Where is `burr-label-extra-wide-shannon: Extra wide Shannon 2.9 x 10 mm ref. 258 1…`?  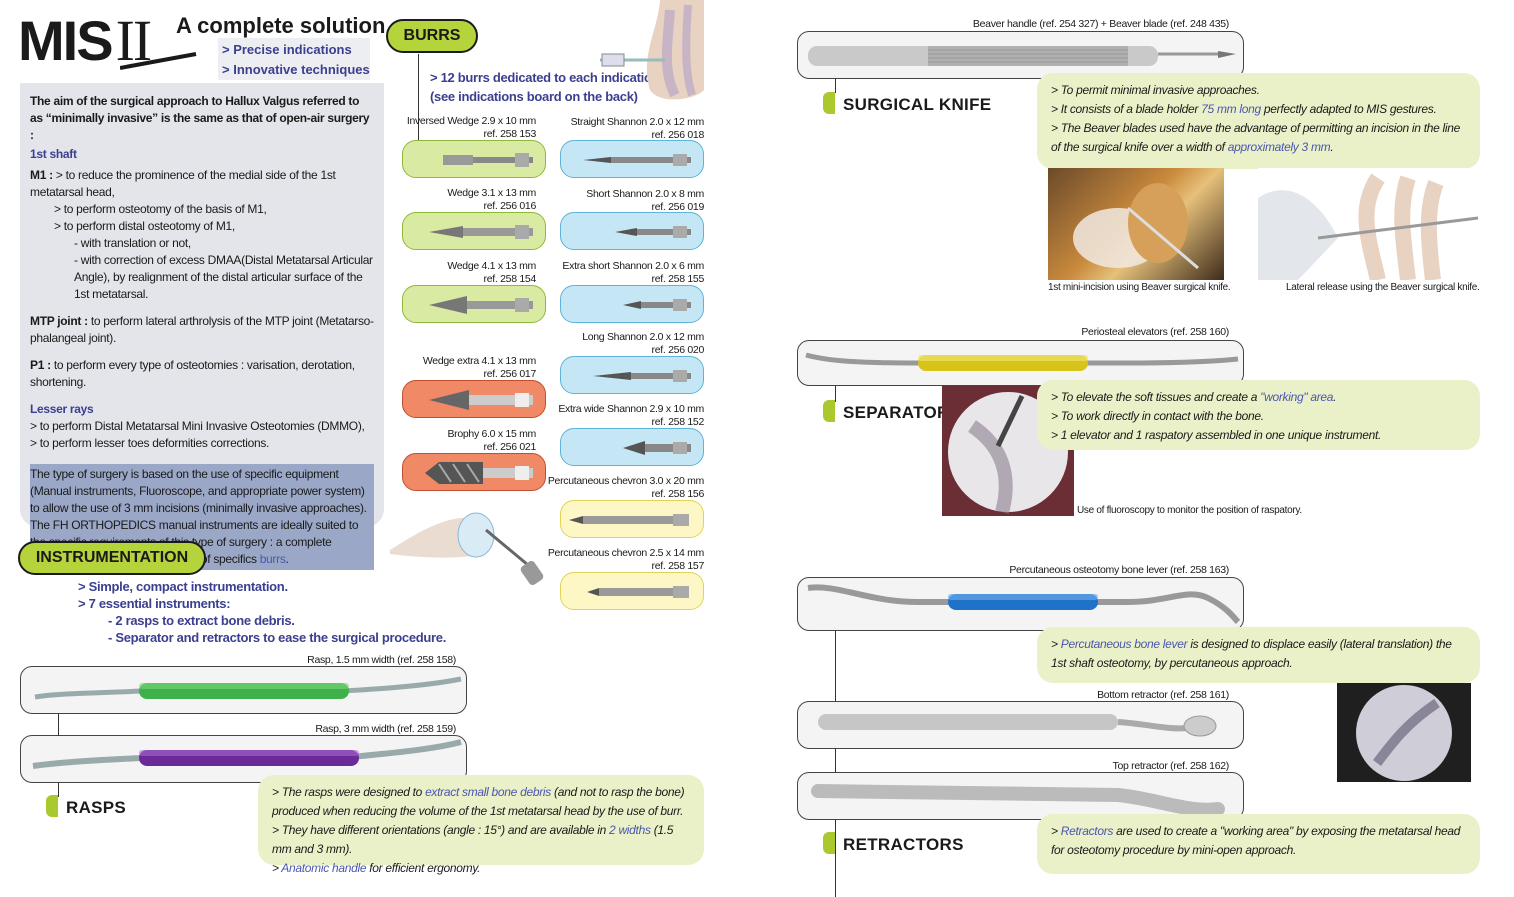
burr-label-extra-wide-shannon: Extra wide Shannon 2.9 x 10 mm ref. 258 1… is located at coordinates (631, 415).